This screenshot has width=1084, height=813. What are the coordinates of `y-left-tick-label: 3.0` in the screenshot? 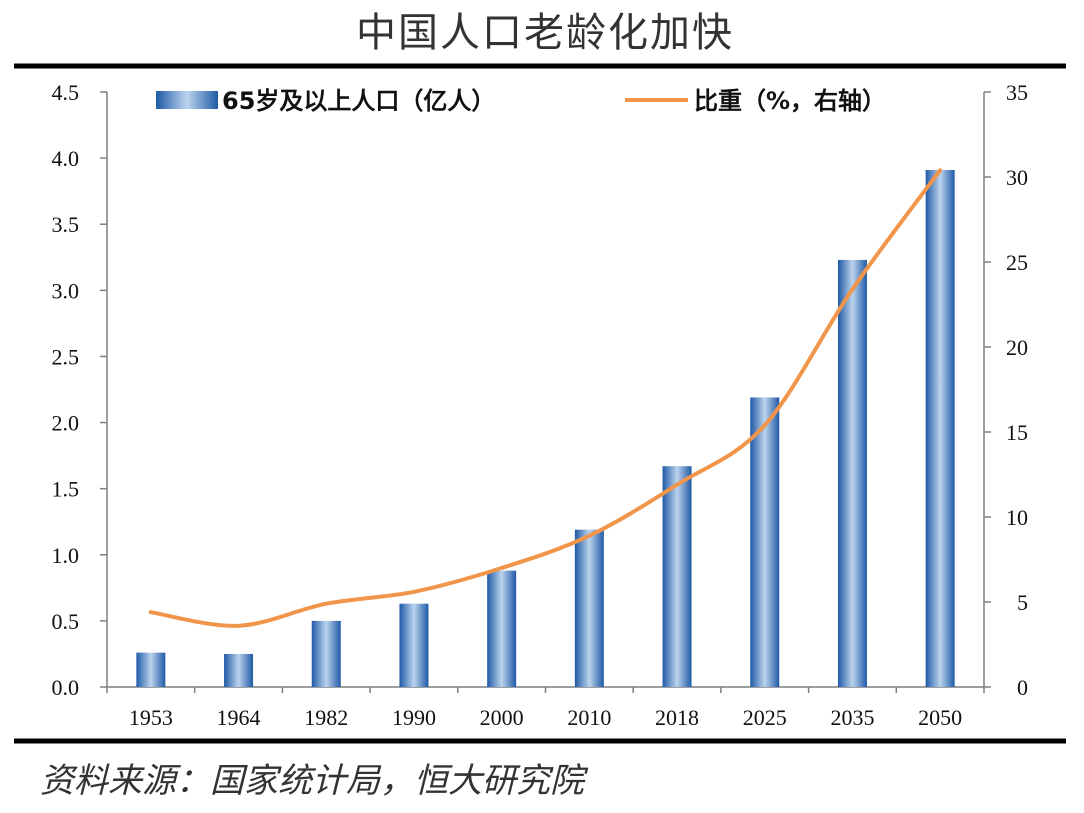 It's located at (66, 290).